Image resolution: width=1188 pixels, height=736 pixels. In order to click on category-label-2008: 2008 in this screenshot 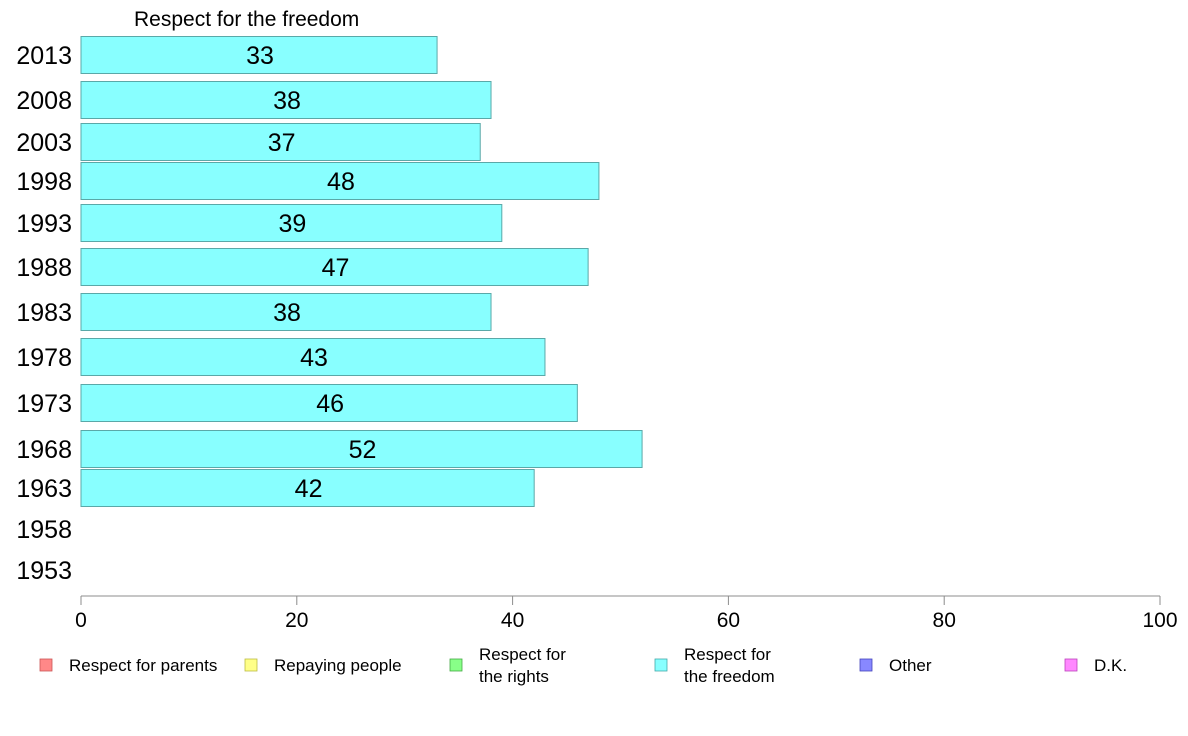, I will do `click(44, 101)`.